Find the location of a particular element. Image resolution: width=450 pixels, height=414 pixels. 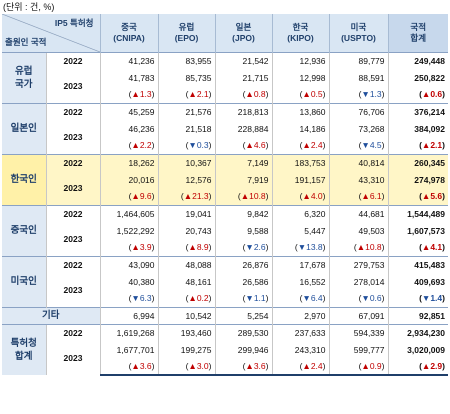

change-cell: (▲5.6) is located at coordinates (417, 196).